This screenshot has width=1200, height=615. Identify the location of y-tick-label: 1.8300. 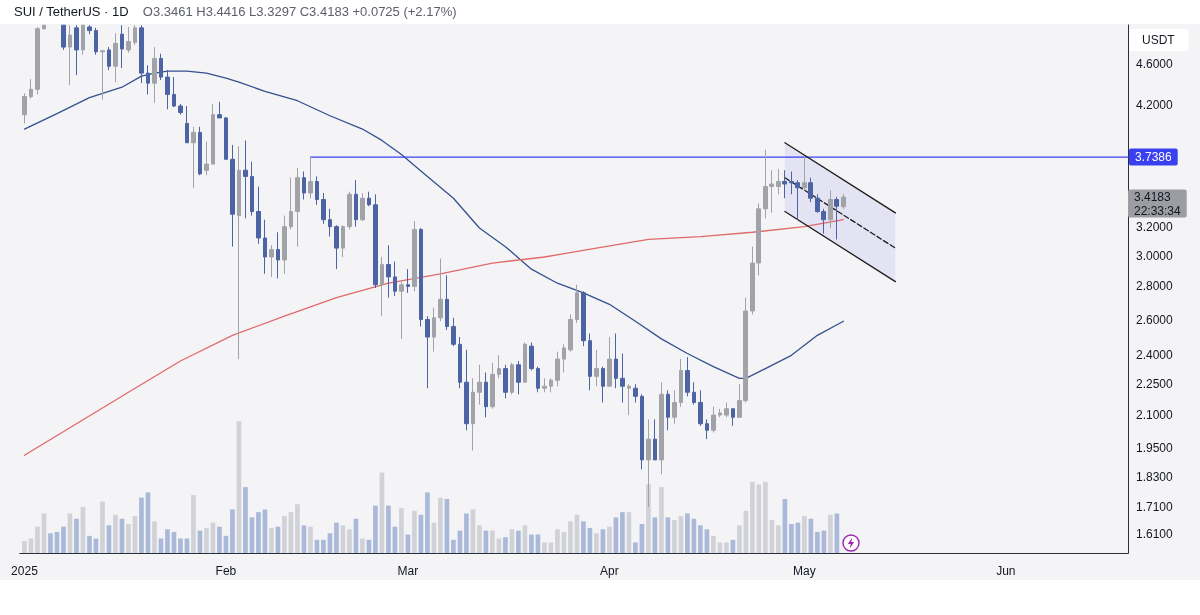
(1155, 476).